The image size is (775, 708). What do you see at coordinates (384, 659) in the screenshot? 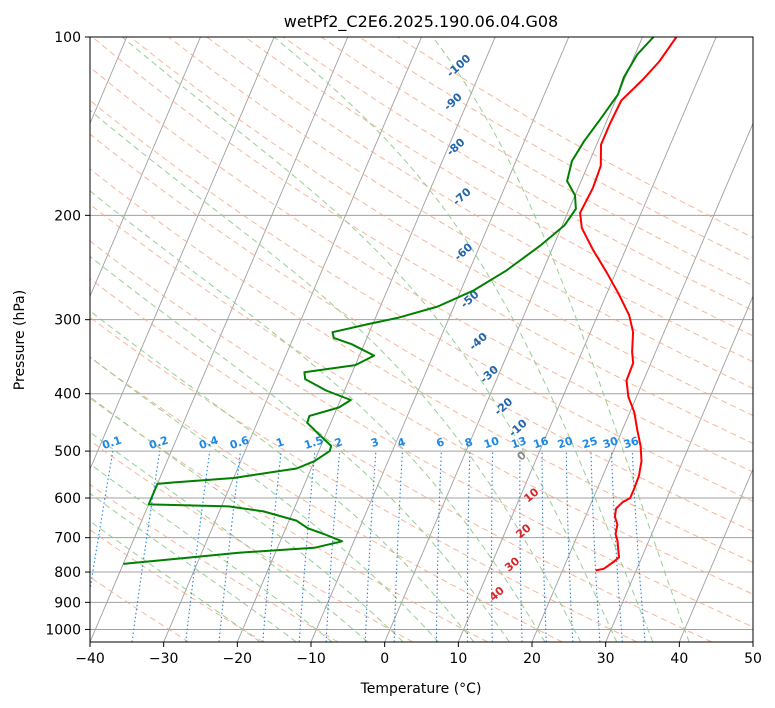
I see `x-tick-label: 0` at bounding box center [384, 659].